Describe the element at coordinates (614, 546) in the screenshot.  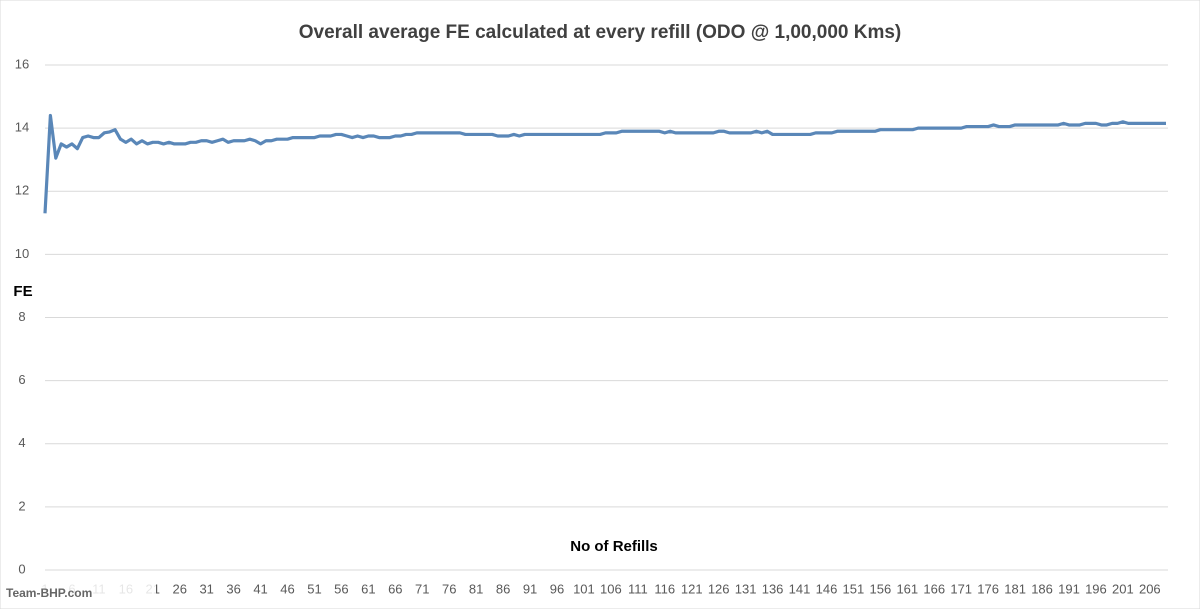
I see `x-axis-title: No of Refills` at that location.